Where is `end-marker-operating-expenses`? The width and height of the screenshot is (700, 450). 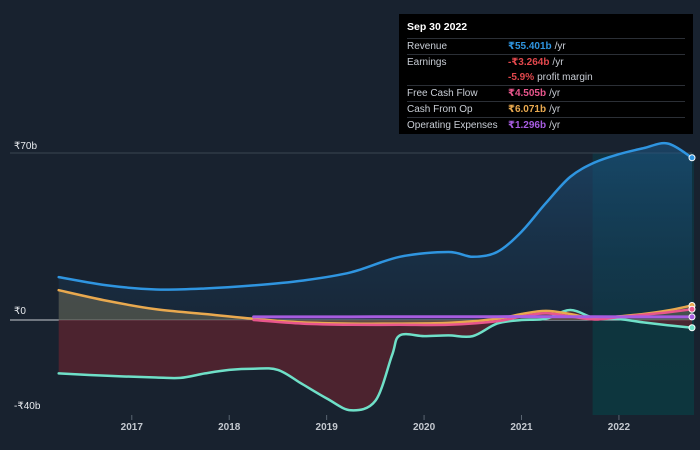 end-marker-operating-expenses is located at coordinates (692, 317).